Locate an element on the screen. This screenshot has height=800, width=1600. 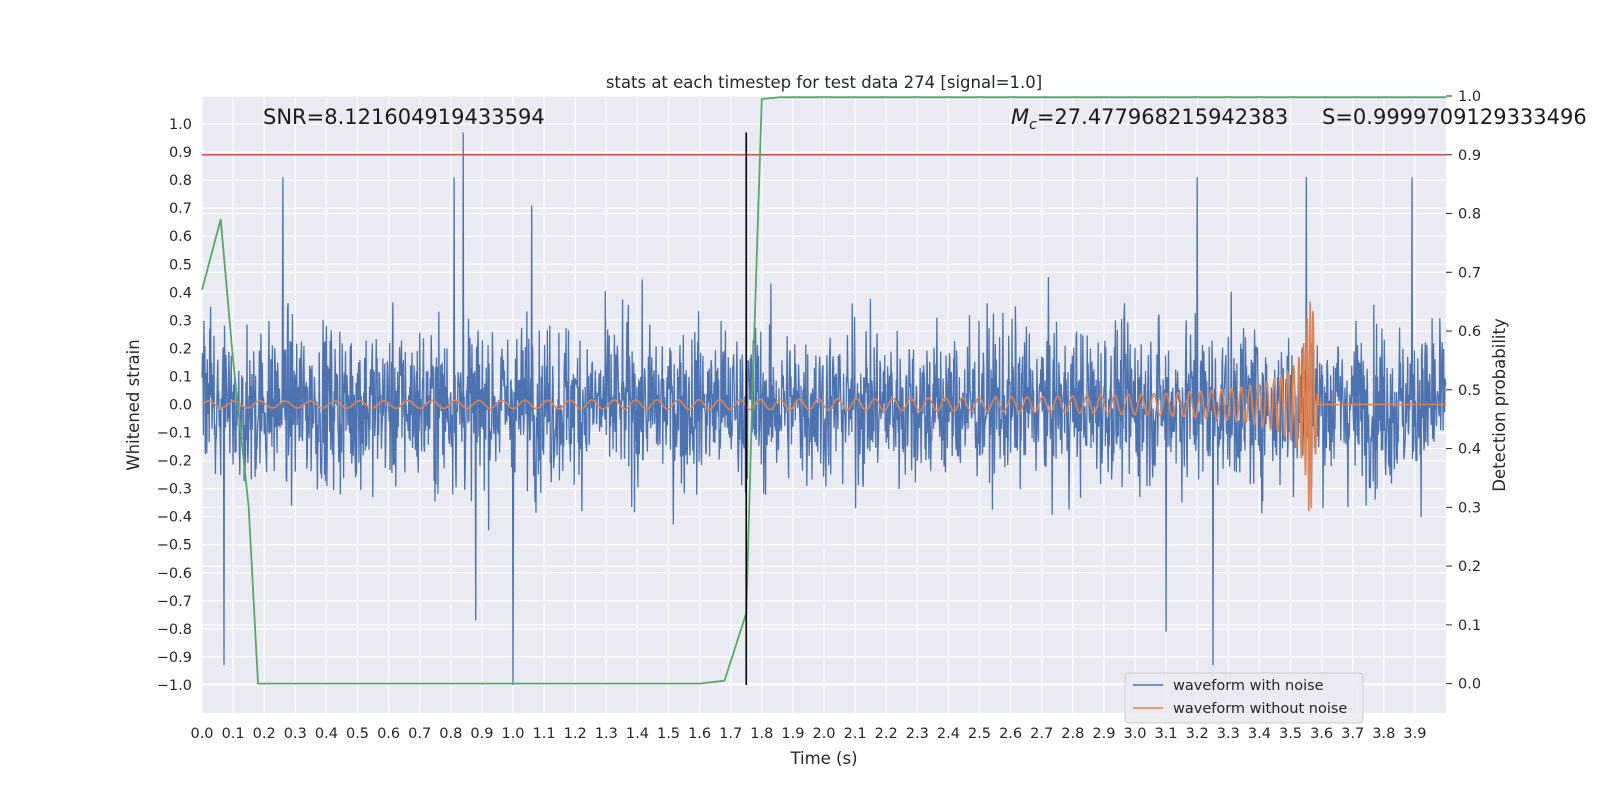
y-tick-label: −0.7 is located at coordinates (174, 602).